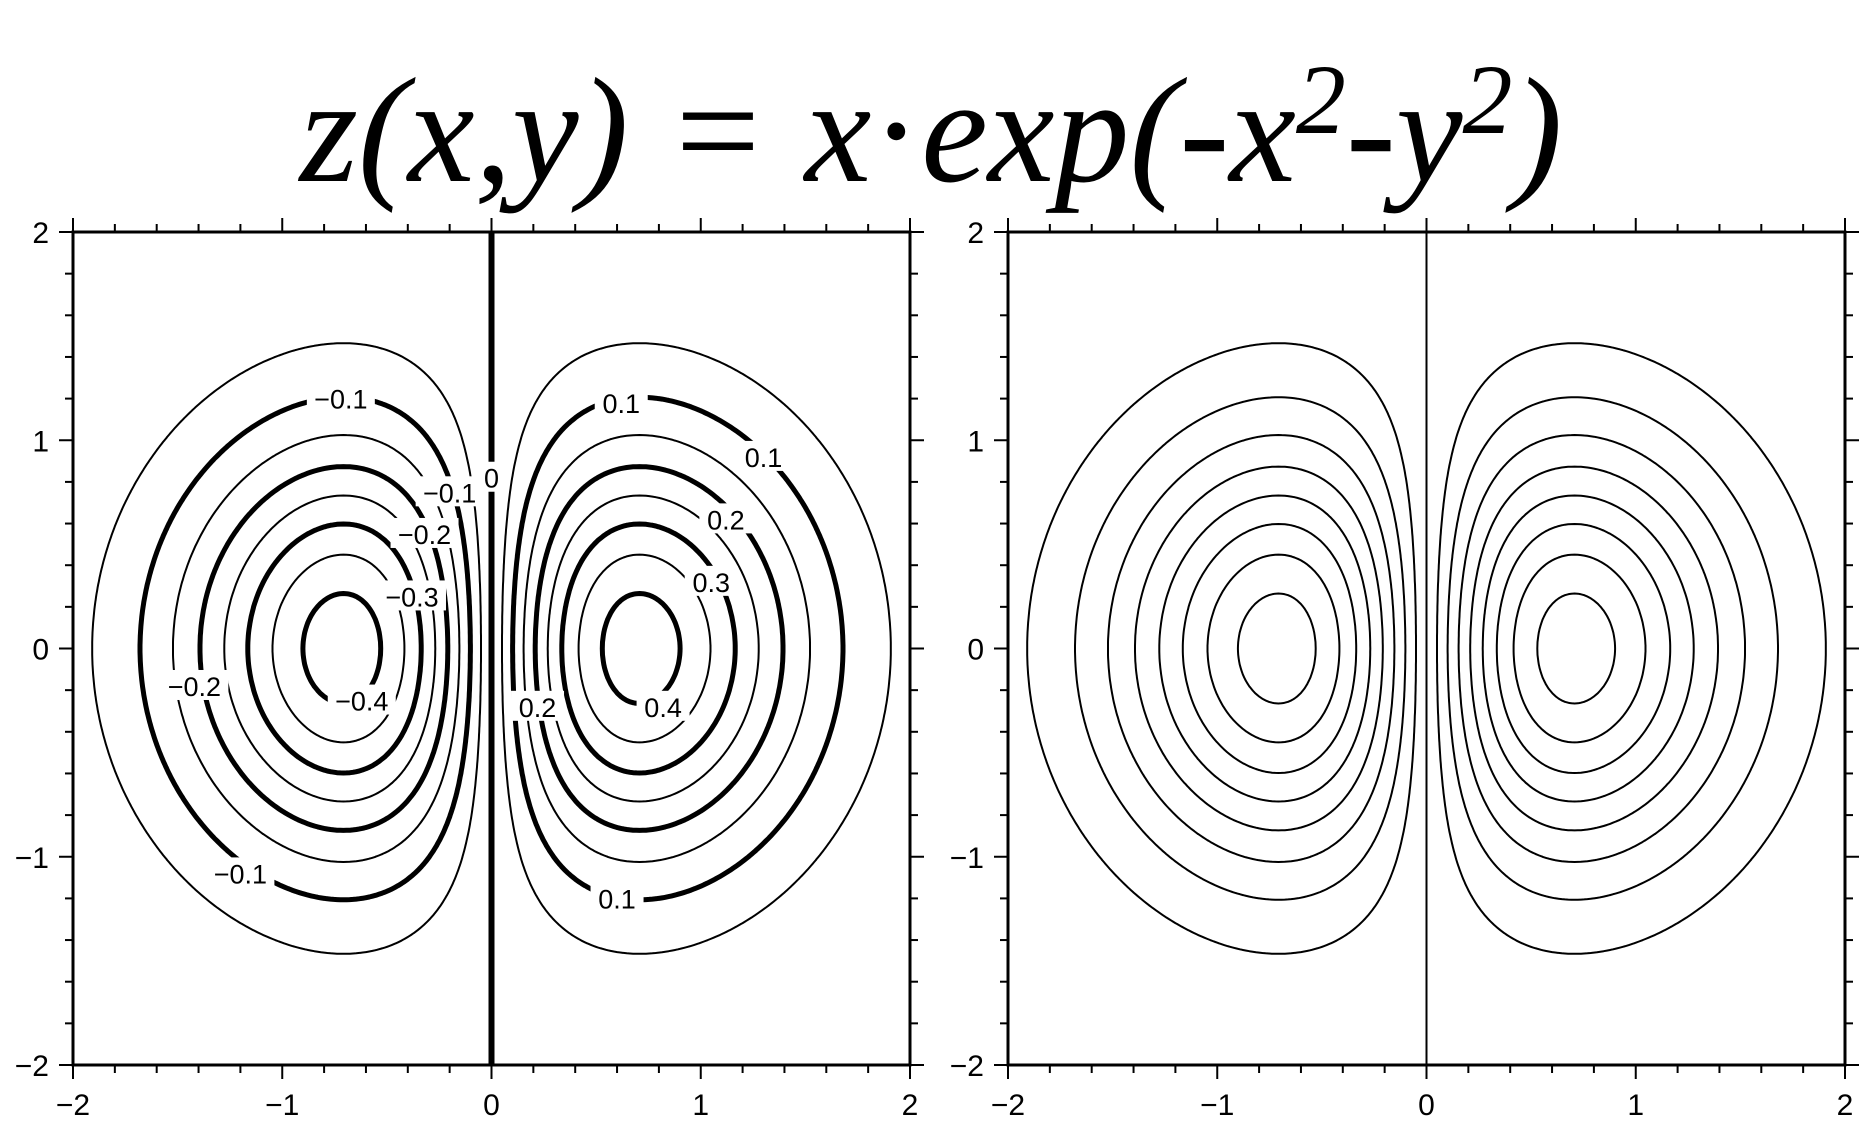 Image resolution: width=1862 pixels, height=1125 pixels. I want to click on contour-label: −0.4, so click(361, 700).